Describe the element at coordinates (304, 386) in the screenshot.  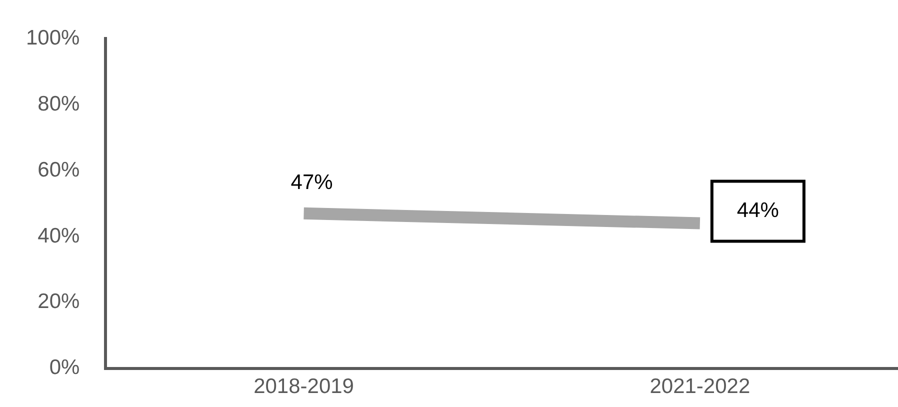
I see `x-tick-label: 2018-2019` at that location.